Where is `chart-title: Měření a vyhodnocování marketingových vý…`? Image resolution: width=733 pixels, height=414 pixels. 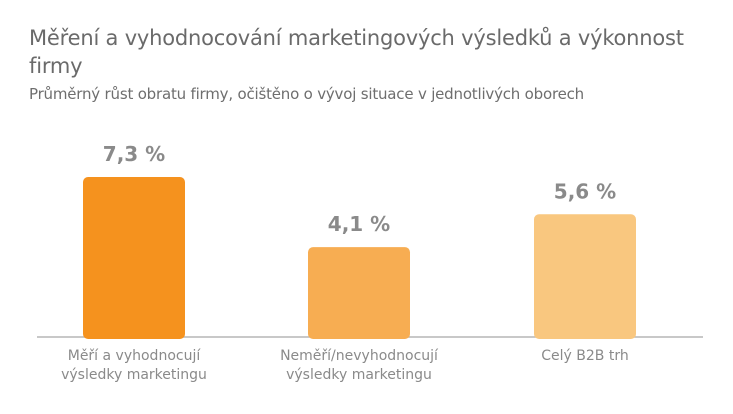 chart-title: Měření a vyhodnocování marketingových vý… is located at coordinates (356, 52).